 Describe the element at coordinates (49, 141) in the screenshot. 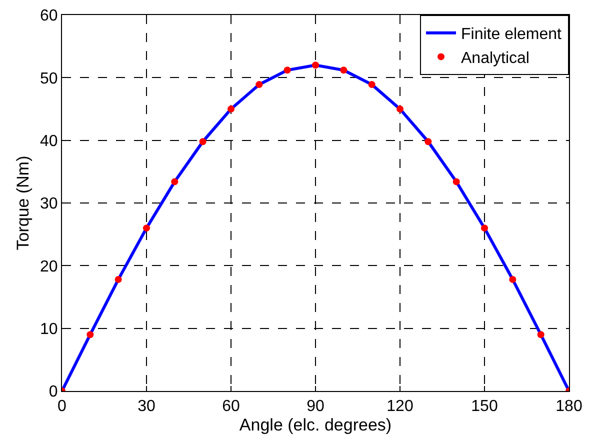

I see `y-tick-label: 40` at that location.